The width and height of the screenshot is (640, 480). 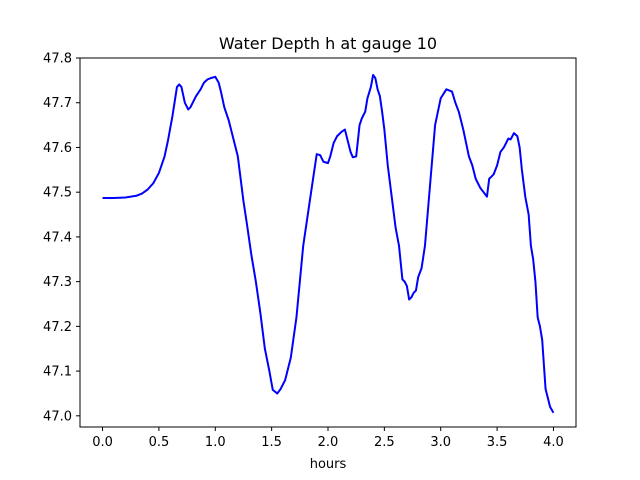 I want to click on y-tick-label: 47.5, so click(x=57, y=193).